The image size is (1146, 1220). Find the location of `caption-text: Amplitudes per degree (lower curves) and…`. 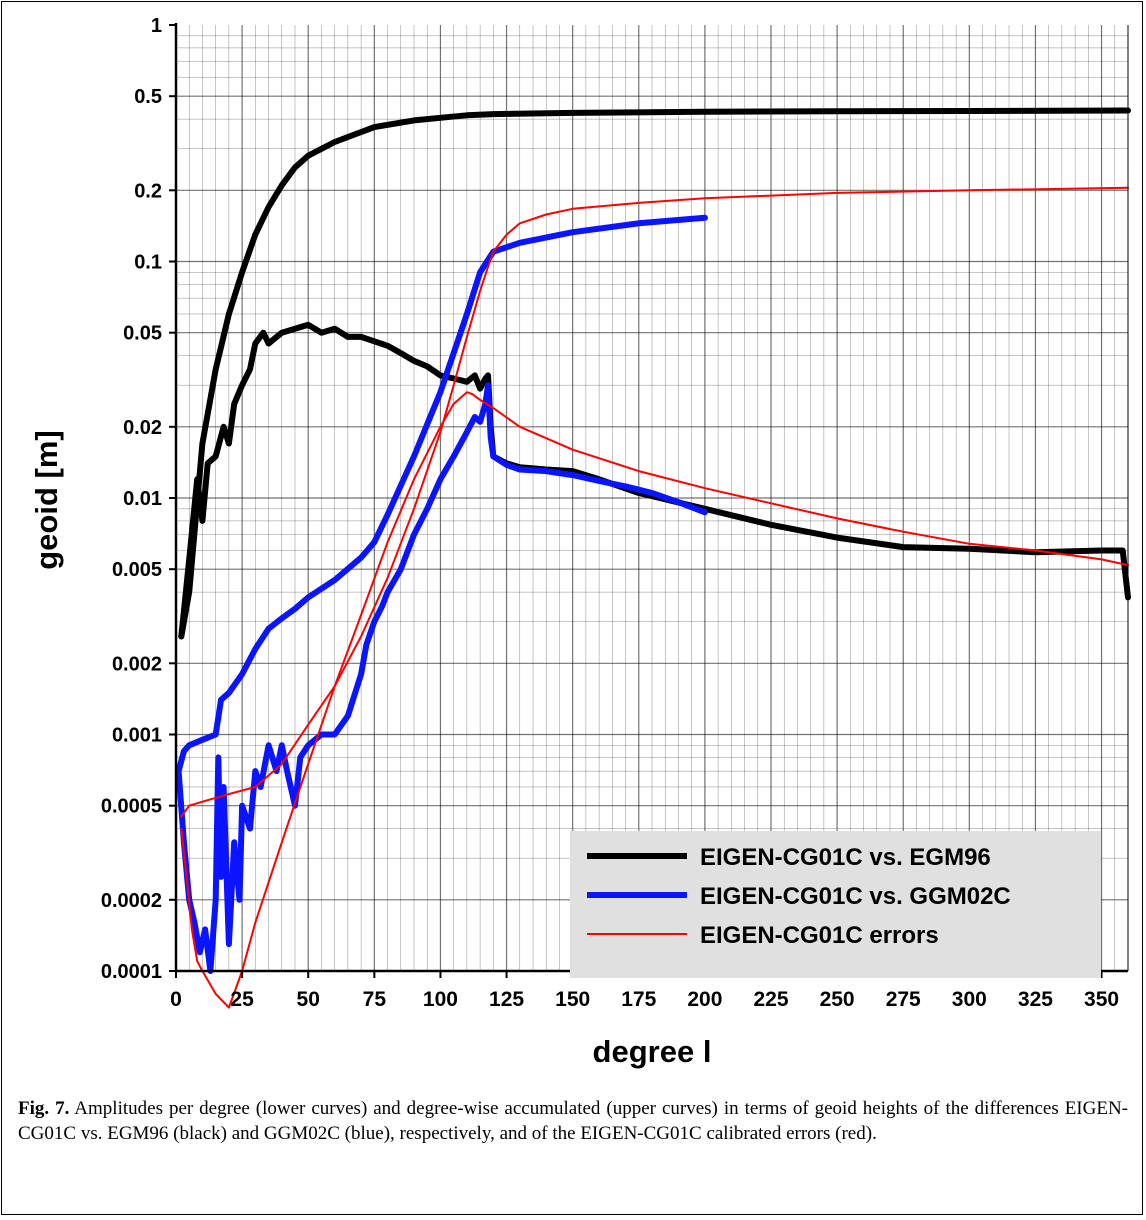

caption-text: Amplitudes per degree (lower curves) and… is located at coordinates (573, 1121).